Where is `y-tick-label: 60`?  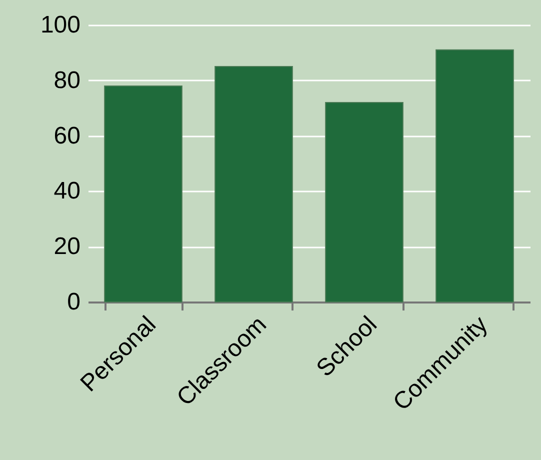 y-tick-label: 60 is located at coordinates (67, 136).